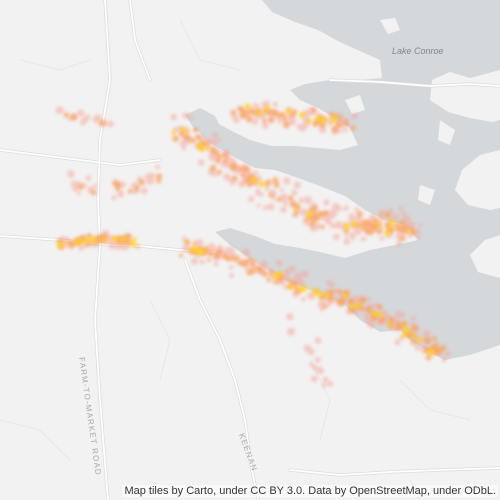 The width and height of the screenshot is (500, 500). What do you see at coordinates (418, 51) in the screenshot?
I see `lake-conroe-label: Lake Conroe` at bounding box center [418, 51].